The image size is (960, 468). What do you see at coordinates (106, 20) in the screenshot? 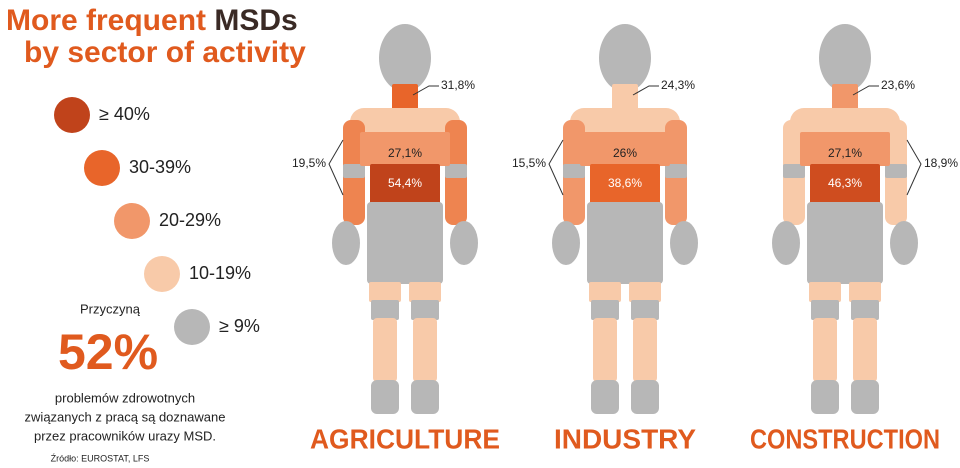
I see `title-highlight: More frequent` at bounding box center [106, 20].